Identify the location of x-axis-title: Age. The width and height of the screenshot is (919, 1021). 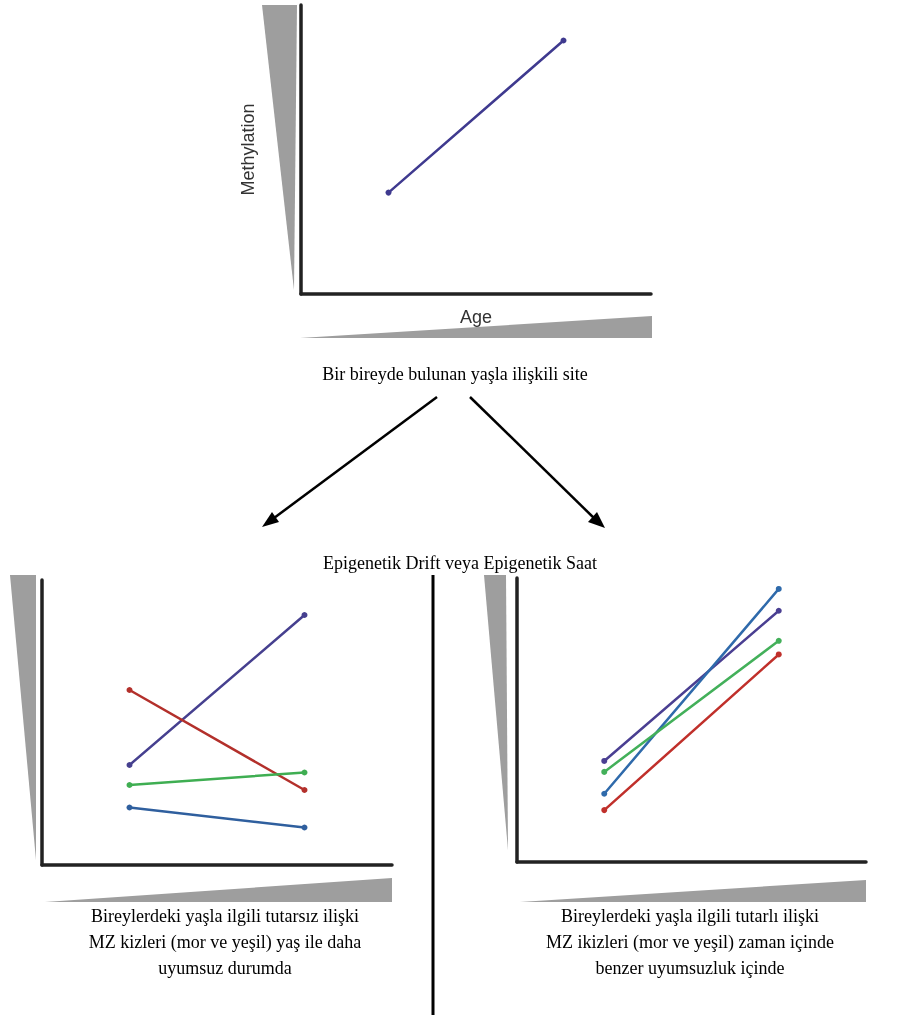
(476, 317).